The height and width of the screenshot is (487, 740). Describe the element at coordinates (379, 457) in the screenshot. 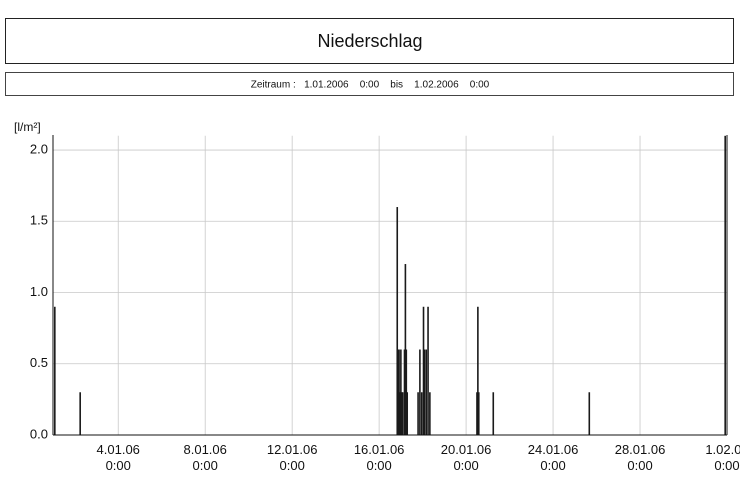

I see `x-tick-label: 16.01.06 0:00` at that location.